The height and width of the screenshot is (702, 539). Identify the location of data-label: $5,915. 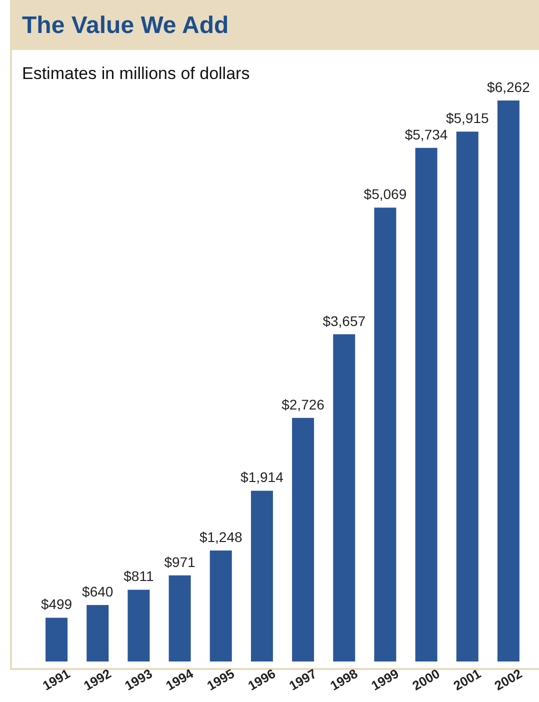
(467, 118).